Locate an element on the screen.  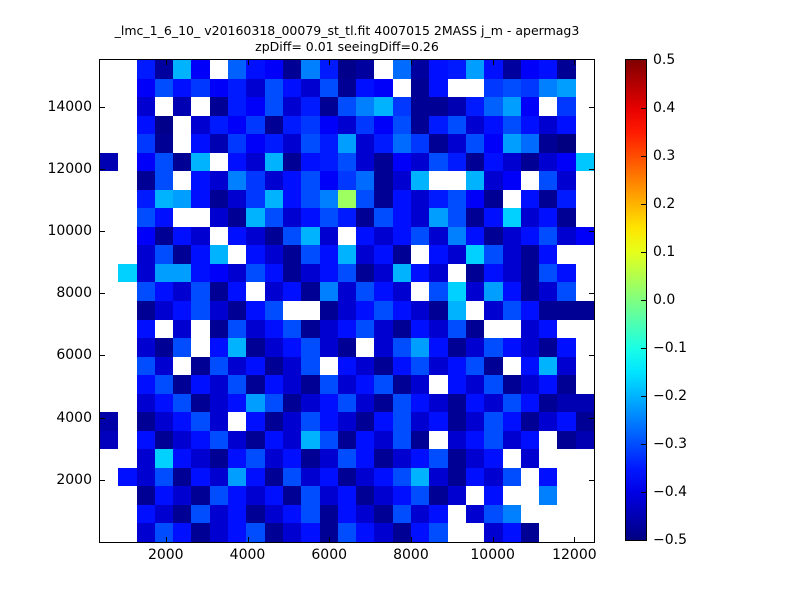
colorbar-tick-label: −0.4 is located at coordinates (670, 492).